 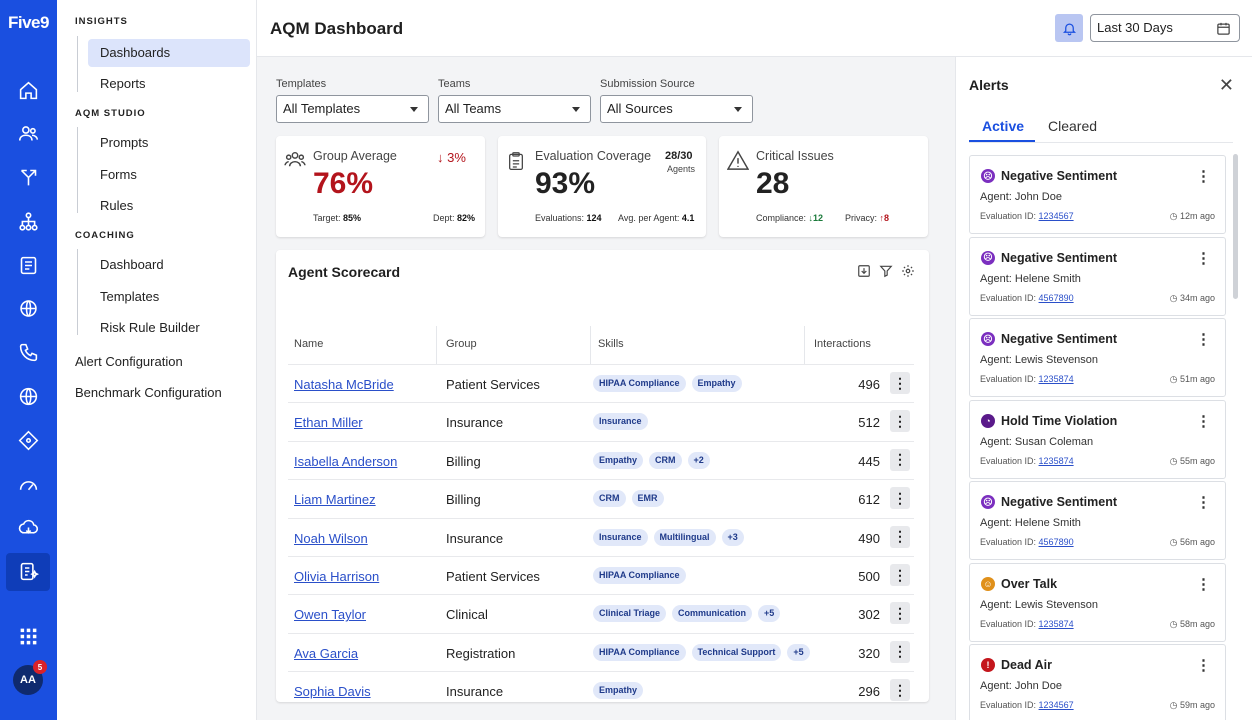 I want to click on skill-chip: Insurance, so click(x=620, y=537).